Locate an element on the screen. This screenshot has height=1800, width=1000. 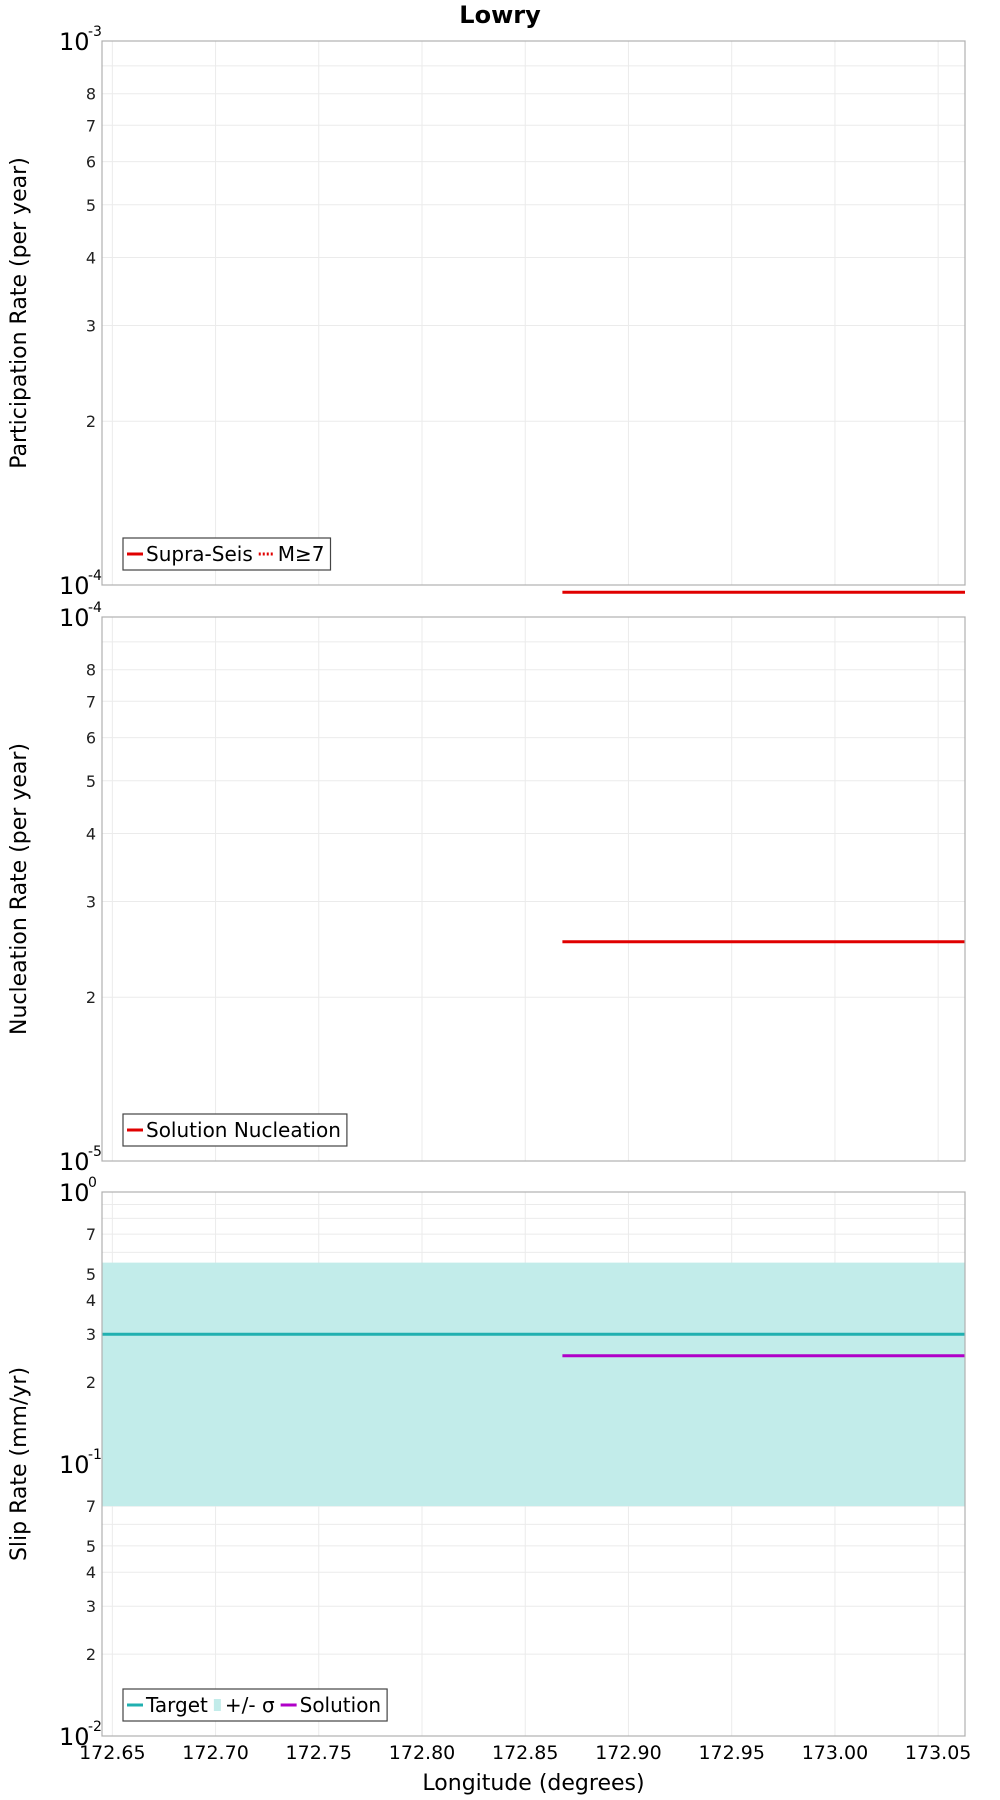
legend-label-solution-nucleation: Solution Nucleation is located at coordinates (243, 1130).